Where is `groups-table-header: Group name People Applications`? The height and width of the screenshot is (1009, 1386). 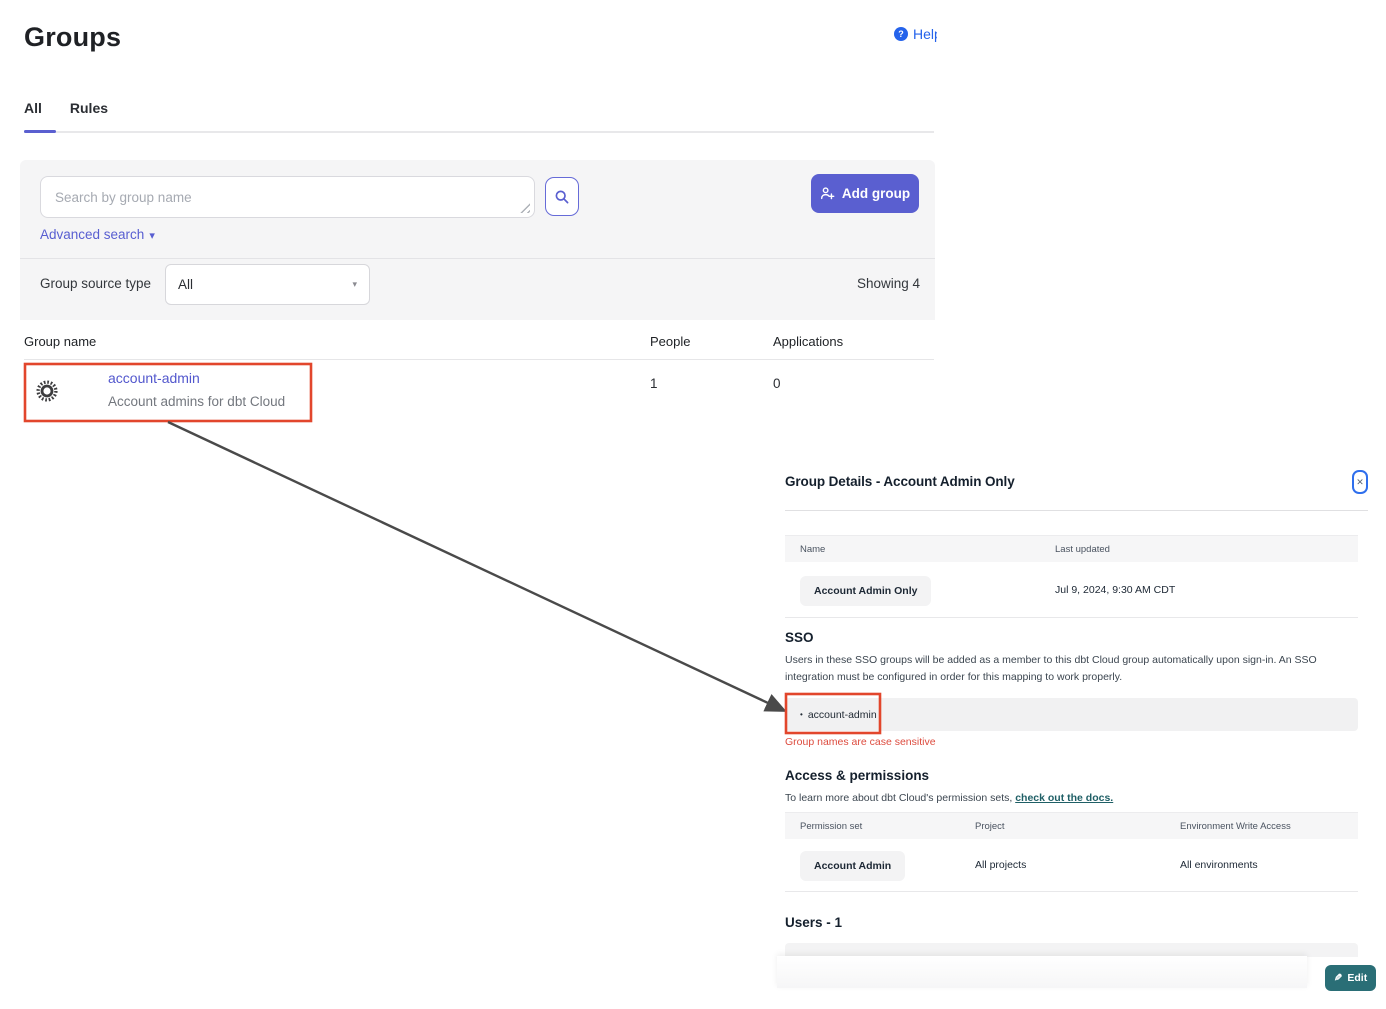 groups-table-header: Group name People Applications is located at coordinates (479, 347).